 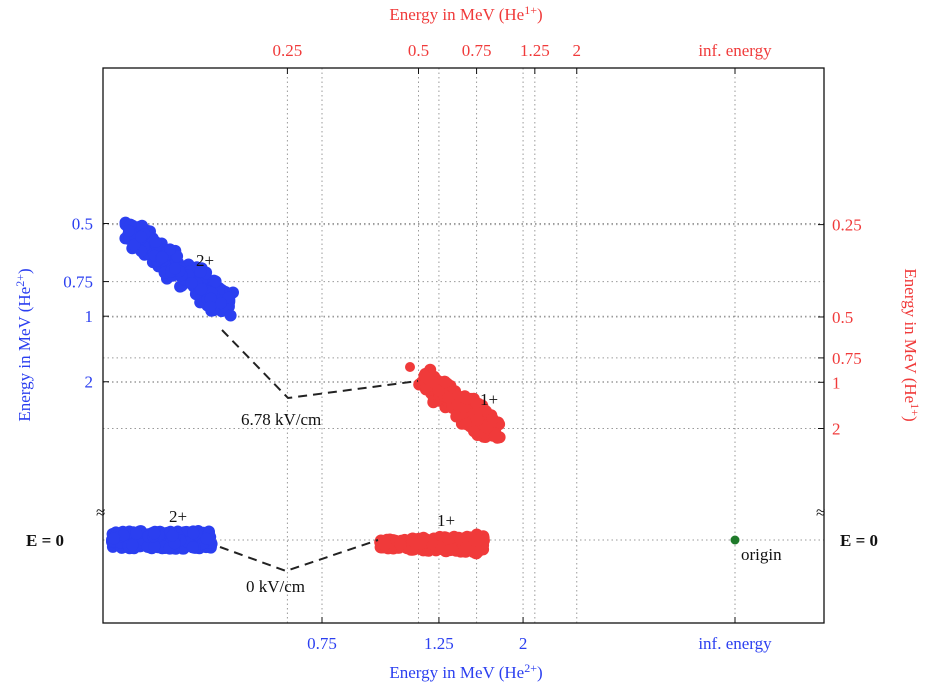 What do you see at coordinates (205, 260) in the screenshot?
I see `cluster-label-2plus-field: 2+` at bounding box center [205, 260].